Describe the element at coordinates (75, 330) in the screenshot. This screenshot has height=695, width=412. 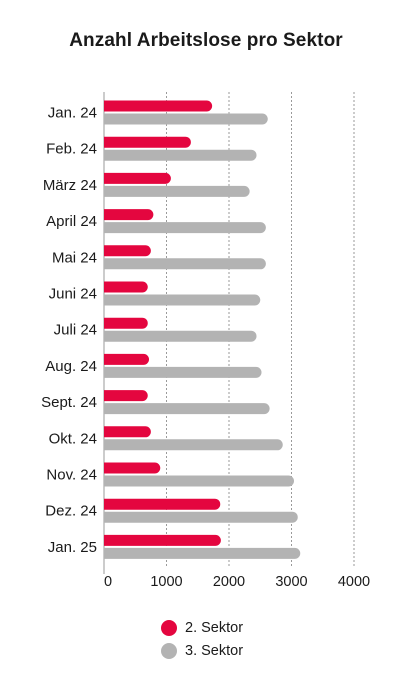
I see `category-label: Juli 24` at that location.